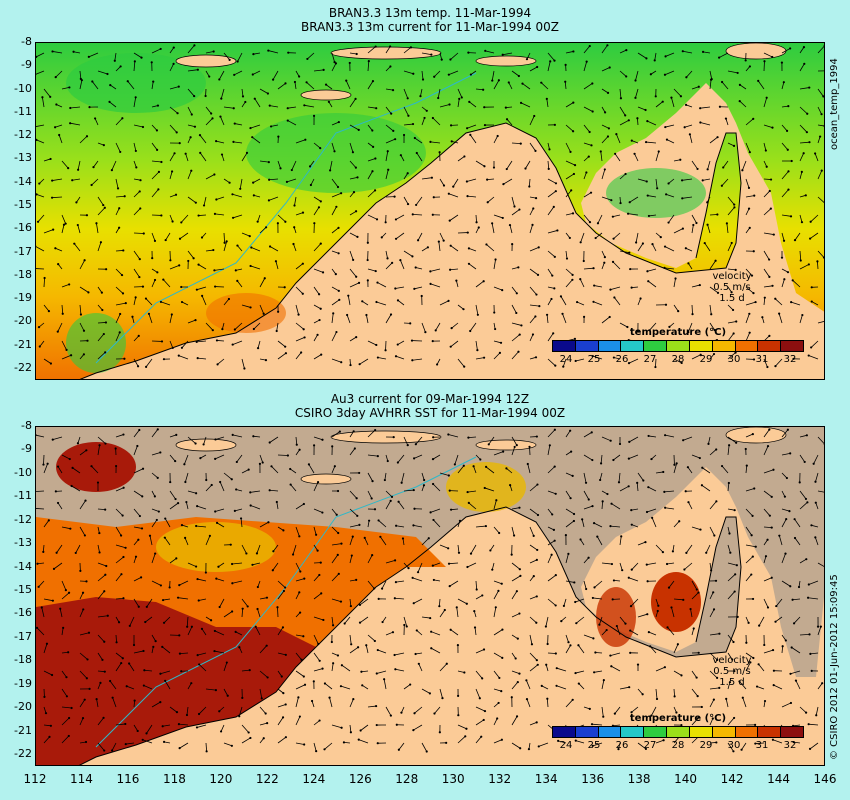  What do you see at coordinates (732, 779) in the screenshot?
I see `lon-tick-label: 142` at bounding box center [732, 779].